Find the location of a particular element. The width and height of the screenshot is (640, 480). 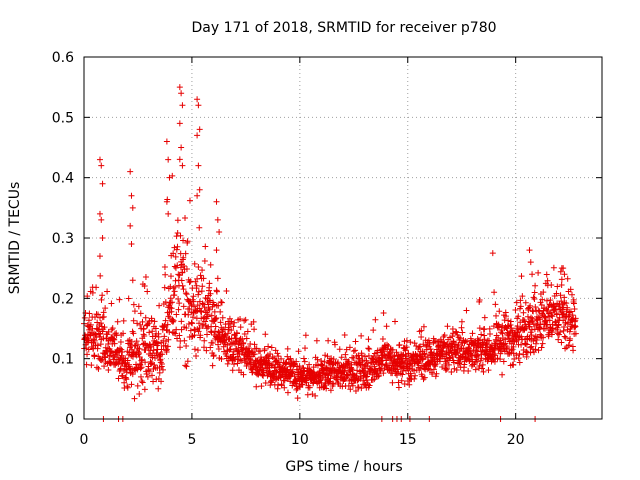

y-tick-label: 0.4 is located at coordinates (63, 179).